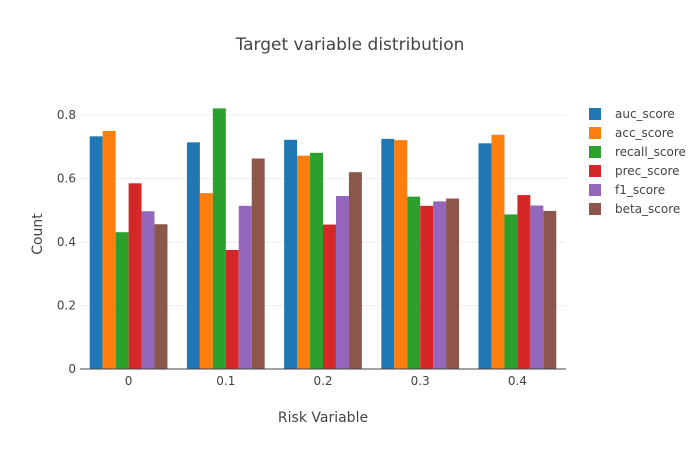 Image resolution: width=700 pixels, height=450 pixels. What do you see at coordinates (66, 179) in the screenshot?
I see `y-tick-label: 0.6` at bounding box center [66, 179].